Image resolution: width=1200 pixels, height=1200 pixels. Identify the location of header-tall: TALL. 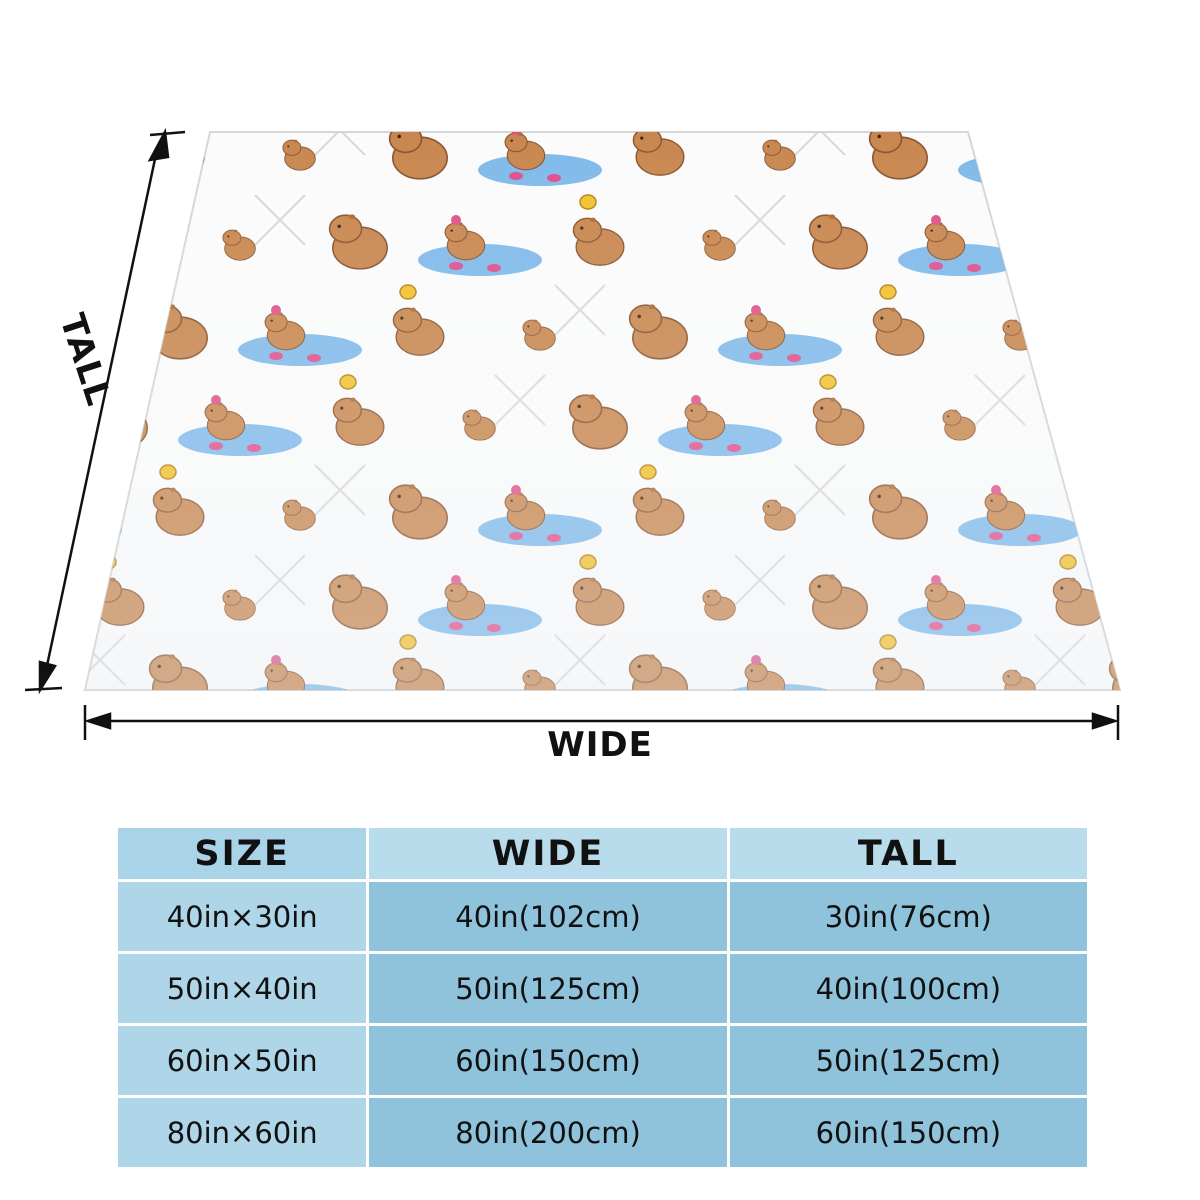
(908, 853).